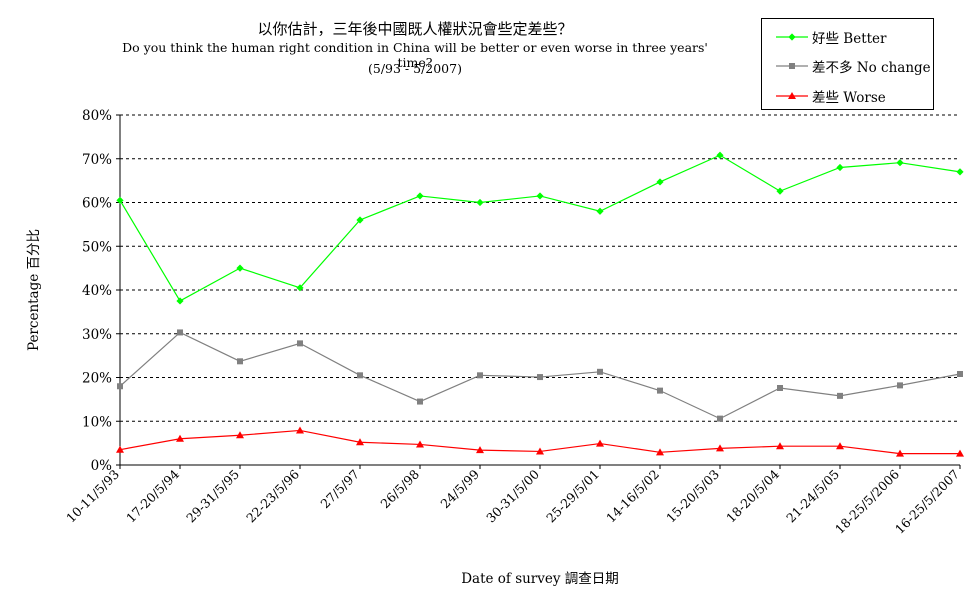  Describe the element at coordinates (97, 204) in the screenshot. I see `y-tick-label: 60%` at that location.